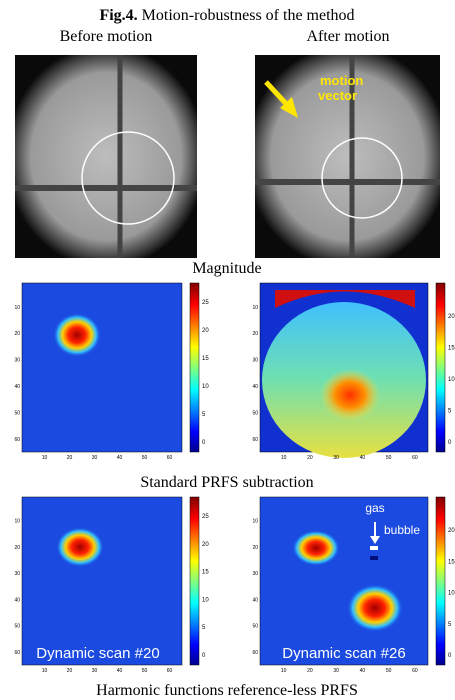  What do you see at coordinates (226, 268) in the screenshot?
I see `row-caption: Magnitude` at bounding box center [226, 268].